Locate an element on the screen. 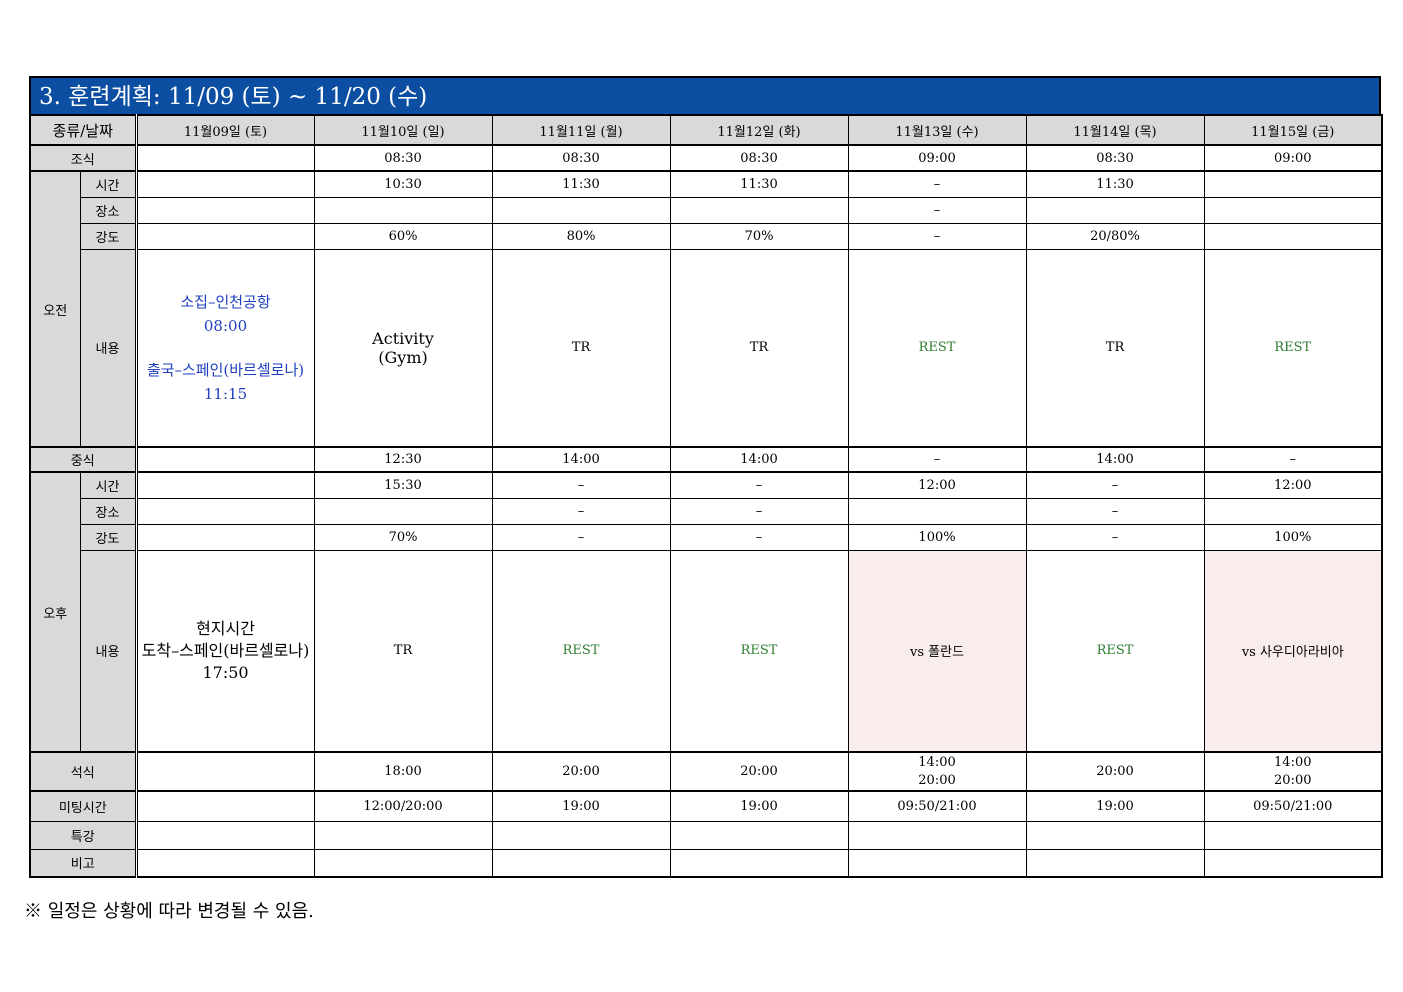 The width and height of the screenshot is (1403, 992). am-time-cell: 10:30 is located at coordinates (403, 184).